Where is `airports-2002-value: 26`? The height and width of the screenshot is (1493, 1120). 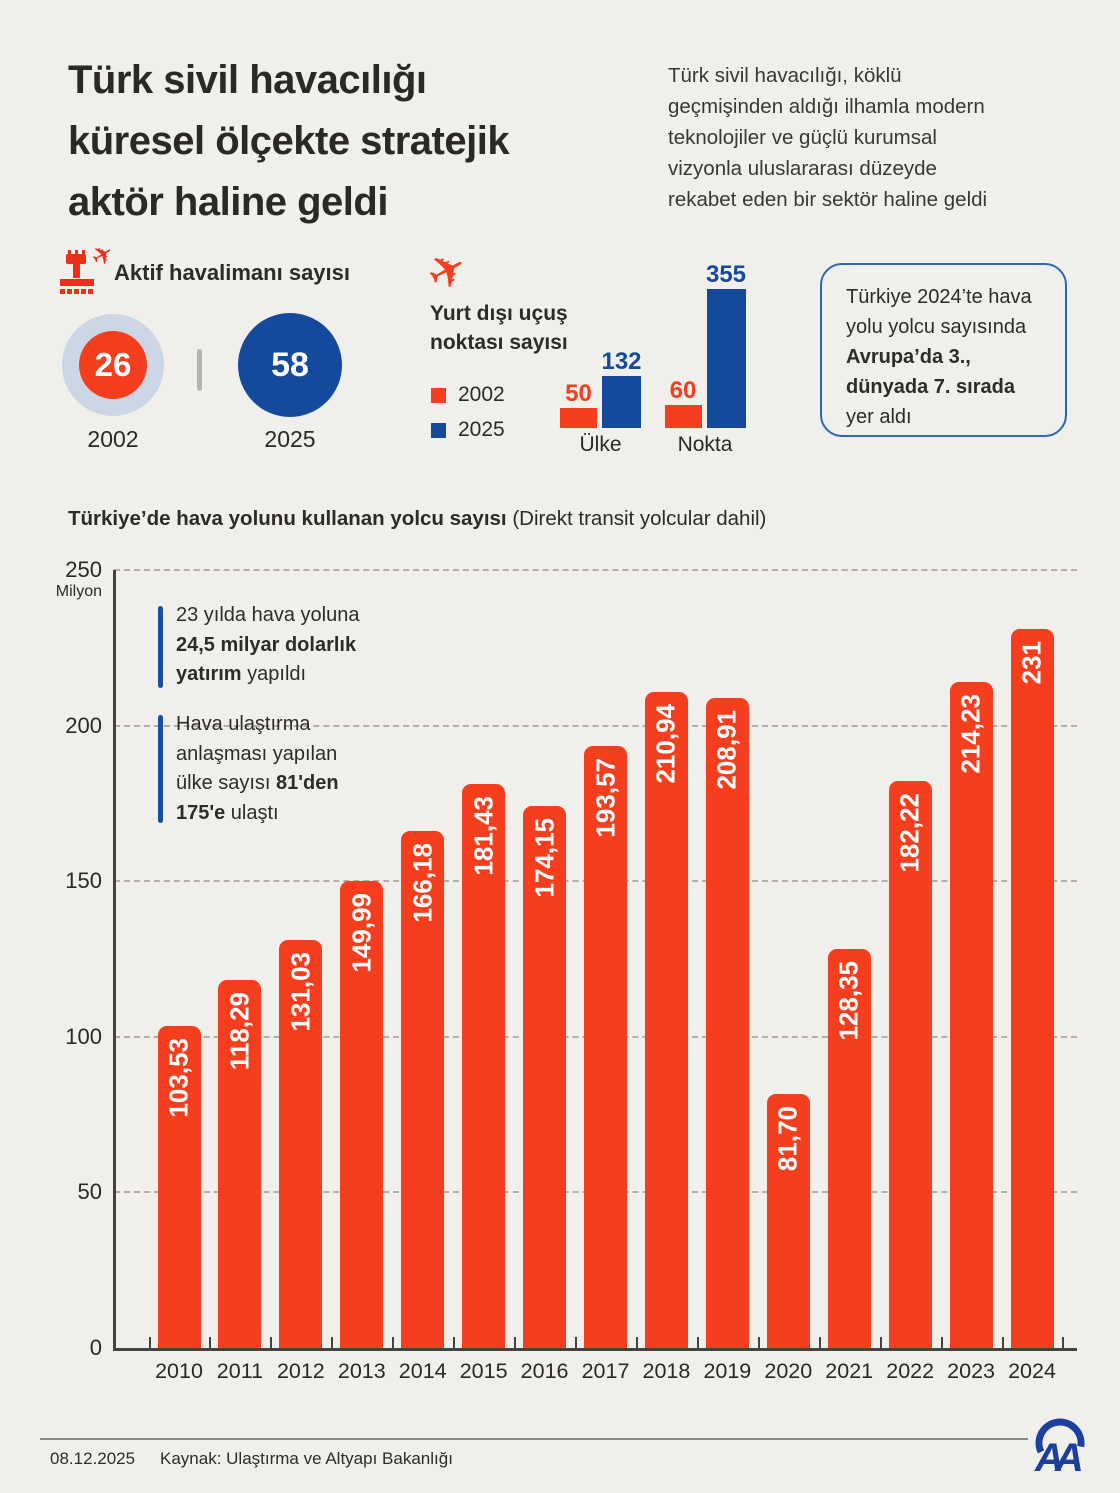 airports-2002-value: 26 is located at coordinates (113, 365).